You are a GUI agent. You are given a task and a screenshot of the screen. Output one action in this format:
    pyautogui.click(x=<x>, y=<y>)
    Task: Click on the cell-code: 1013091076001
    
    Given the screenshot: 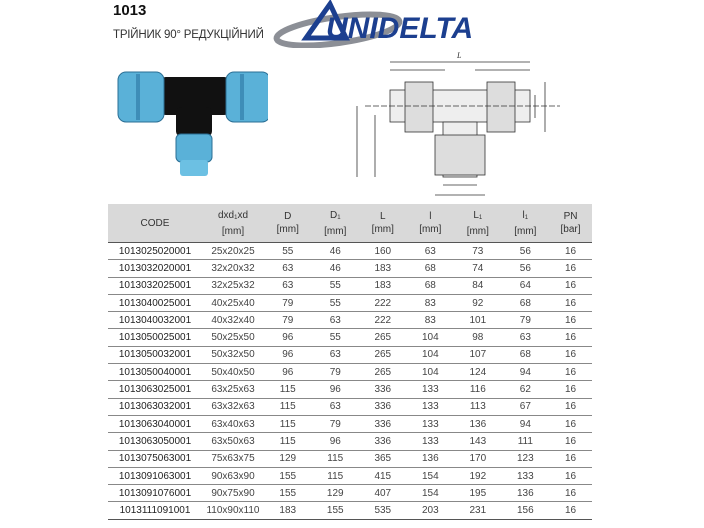 What is the action you would take?
    pyautogui.click(x=155, y=493)
    